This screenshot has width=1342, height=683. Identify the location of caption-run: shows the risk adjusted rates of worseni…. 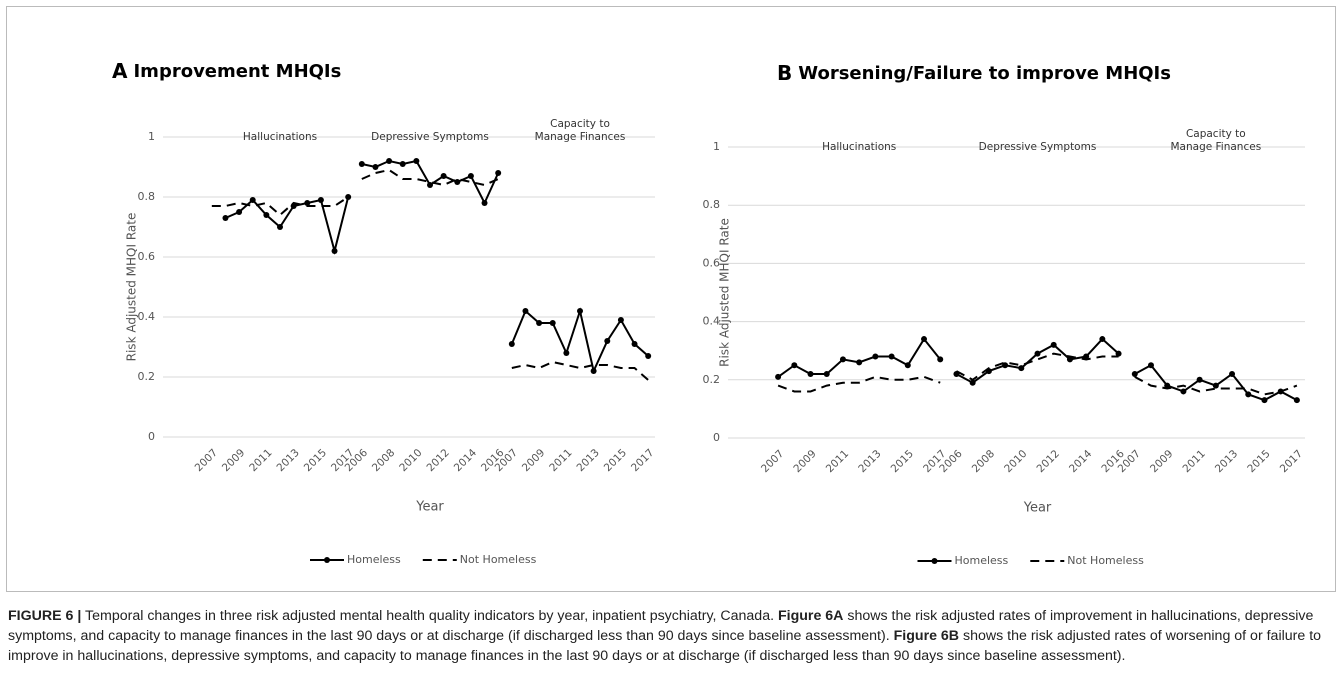
(665, 646).